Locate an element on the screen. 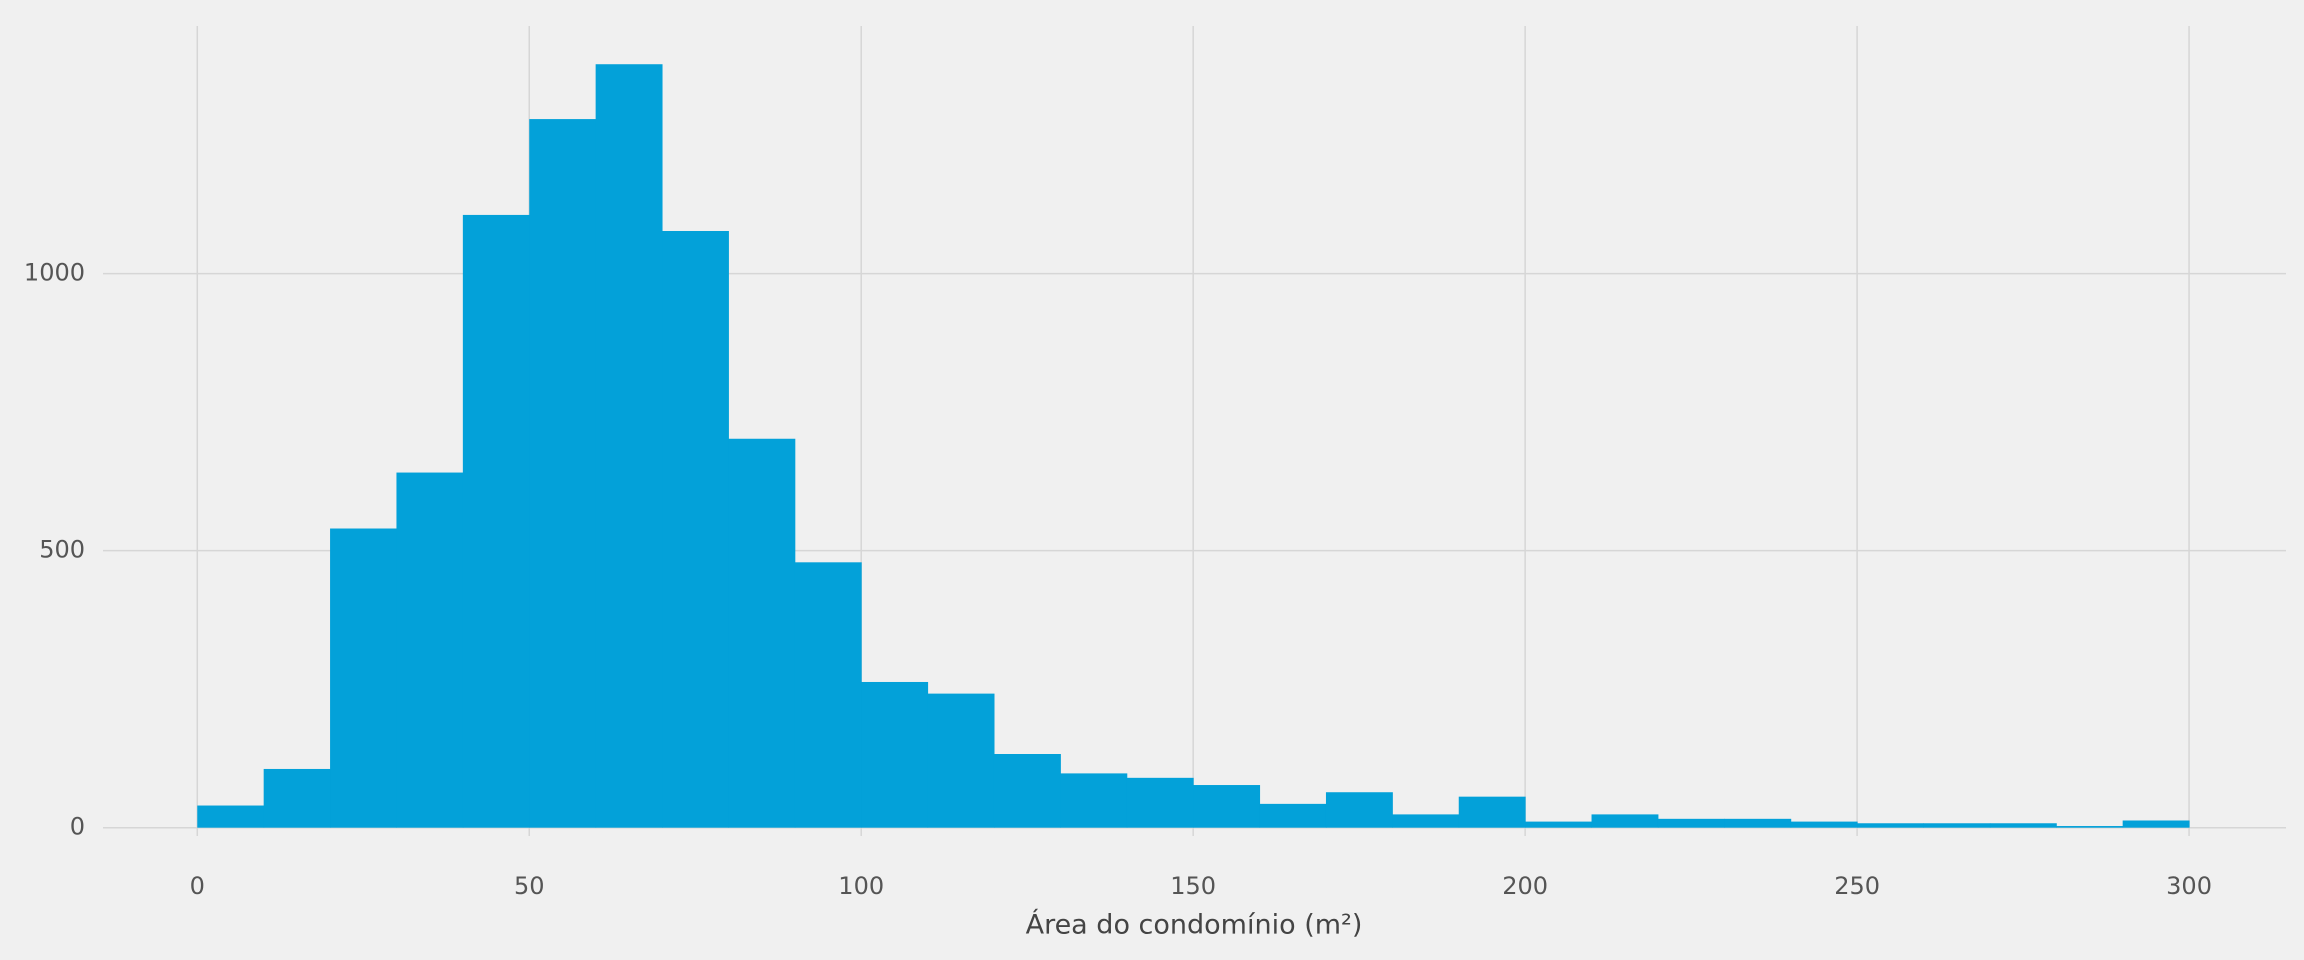 Image resolution: width=2304 pixels, height=960 pixels. y-tick-label: 0 is located at coordinates (77, 827).